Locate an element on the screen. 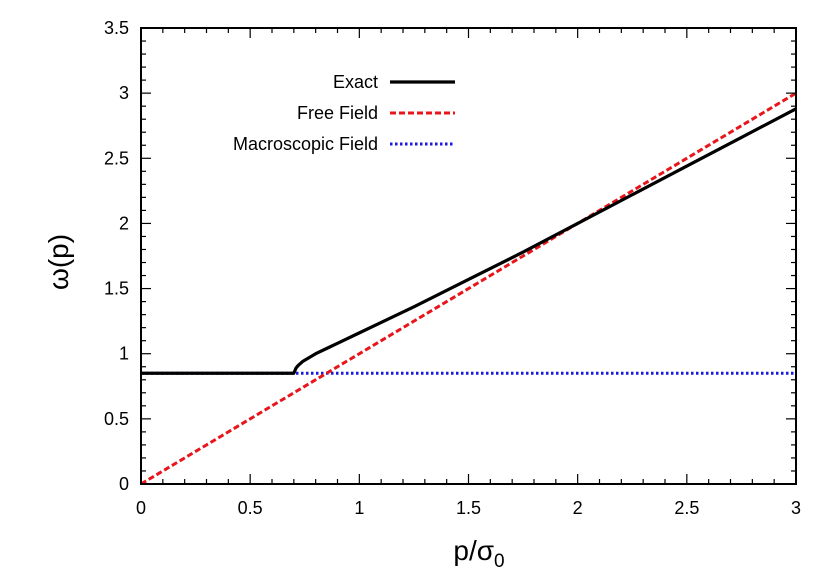 This screenshot has height=581, width=830. y-tick-label: 3.5 is located at coordinates (116, 28).